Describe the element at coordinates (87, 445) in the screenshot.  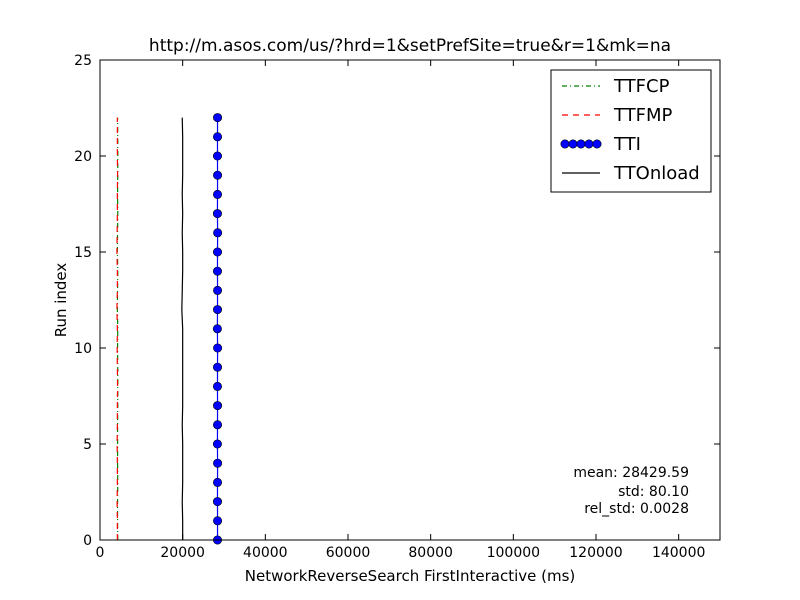
I see `y-tick-label: 5` at that location.